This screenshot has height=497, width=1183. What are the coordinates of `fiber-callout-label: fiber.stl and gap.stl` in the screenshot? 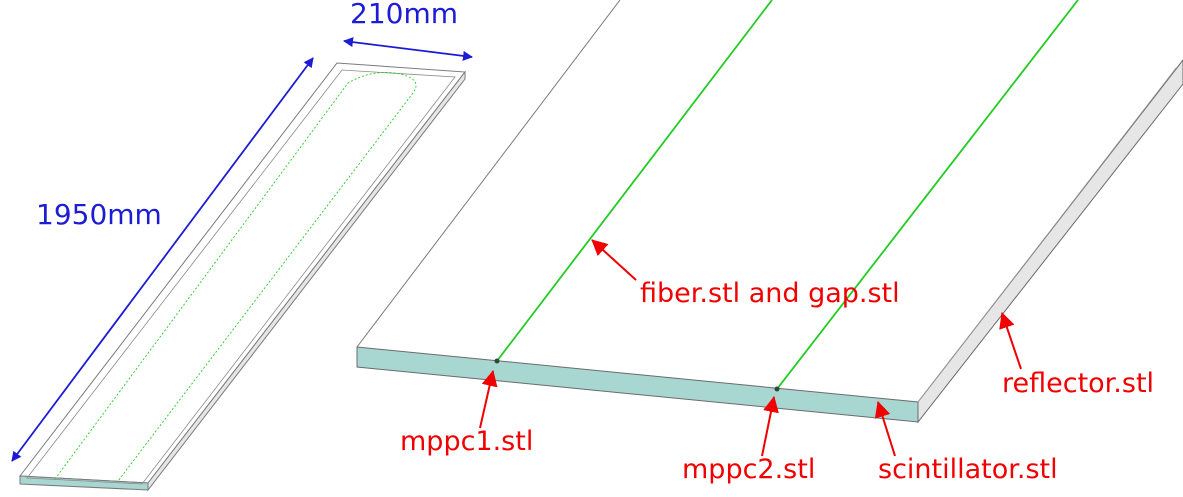 It's located at (770, 293).